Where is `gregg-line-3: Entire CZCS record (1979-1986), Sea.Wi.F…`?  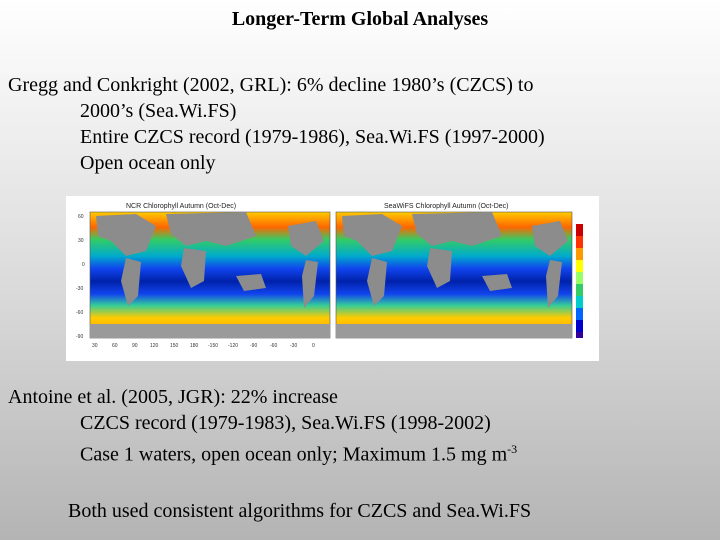
gregg-line-3: Entire CZCS record (1979-1986), Sea.Wi.F… is located at coordinates (312, 137).